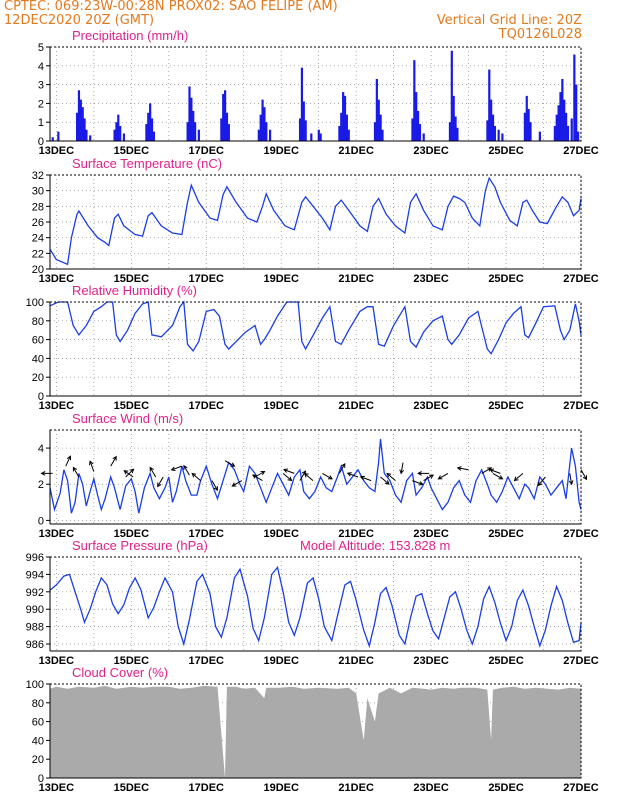  What do you see at coordinates (35, 558) in the screenshot?
I see `y-tick-label: 996` at bounding box center [35, 558].